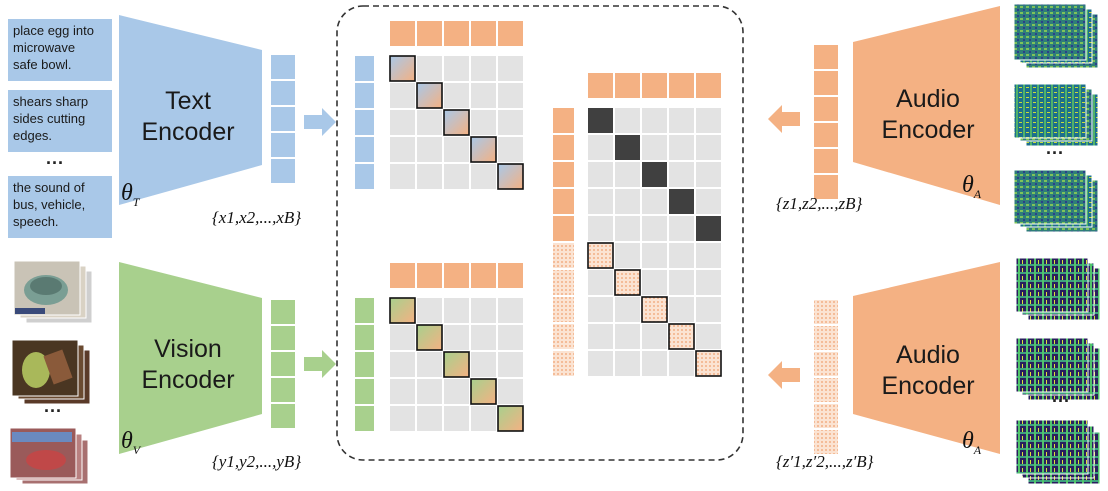 This screenshot has width=1108, height=491. What do you see at coordinates (928, 370) in the screenshot?
I see `audio-encoder-bottom-label: Audio Encoder` at bounding box center [928, 370].